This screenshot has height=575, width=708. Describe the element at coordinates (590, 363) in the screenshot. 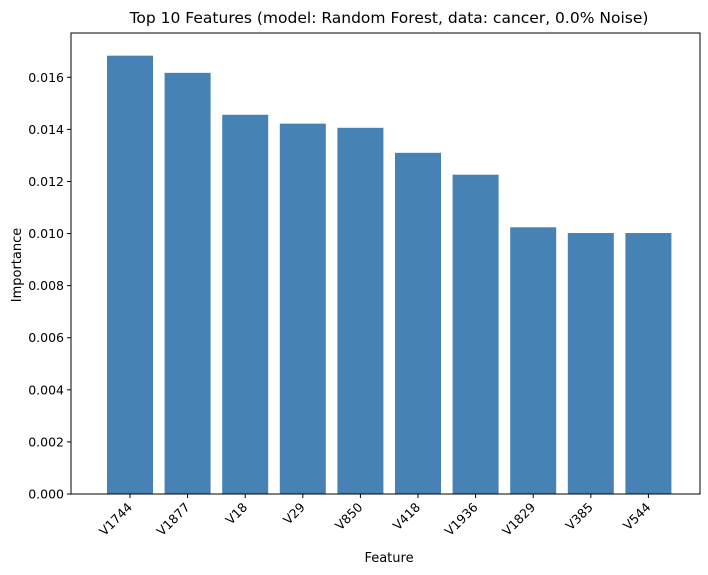

I see `bar-v385` at that location.